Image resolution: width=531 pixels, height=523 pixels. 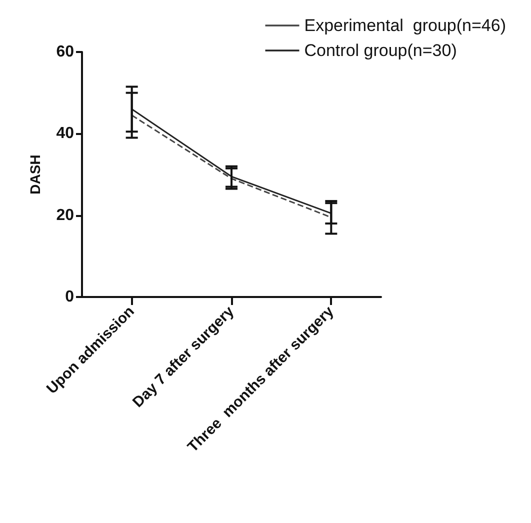 I want to click on y-tick-label: 0, so click(x=69, y=297).